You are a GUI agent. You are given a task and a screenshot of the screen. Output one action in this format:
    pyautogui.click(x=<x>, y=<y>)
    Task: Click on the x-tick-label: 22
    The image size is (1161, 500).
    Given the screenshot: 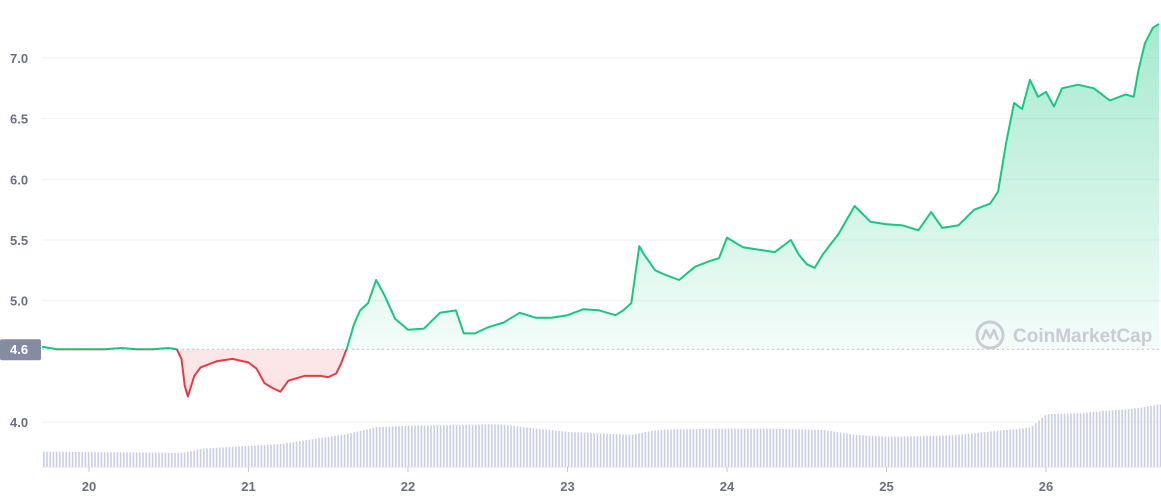 What is the action you would take?
    pyautogui.click(x=408, y=486)
    